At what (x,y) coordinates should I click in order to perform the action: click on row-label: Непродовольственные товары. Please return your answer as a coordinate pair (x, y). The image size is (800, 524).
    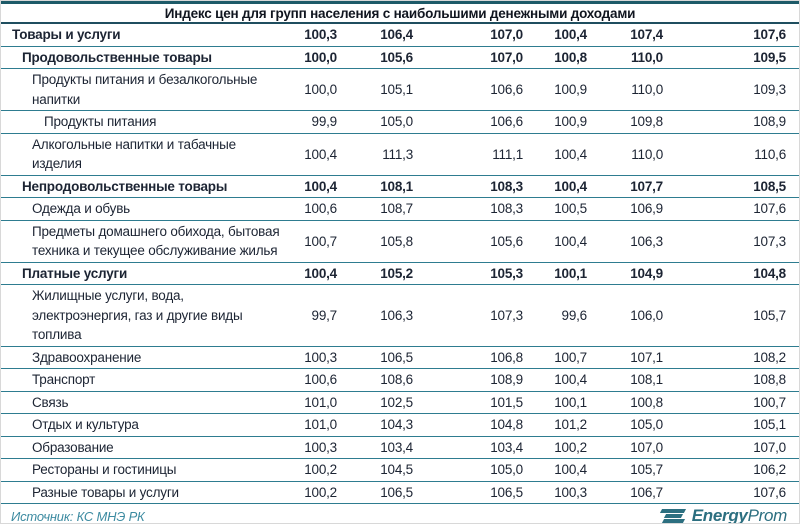
    Looking at the image, I should click on (125, 186).